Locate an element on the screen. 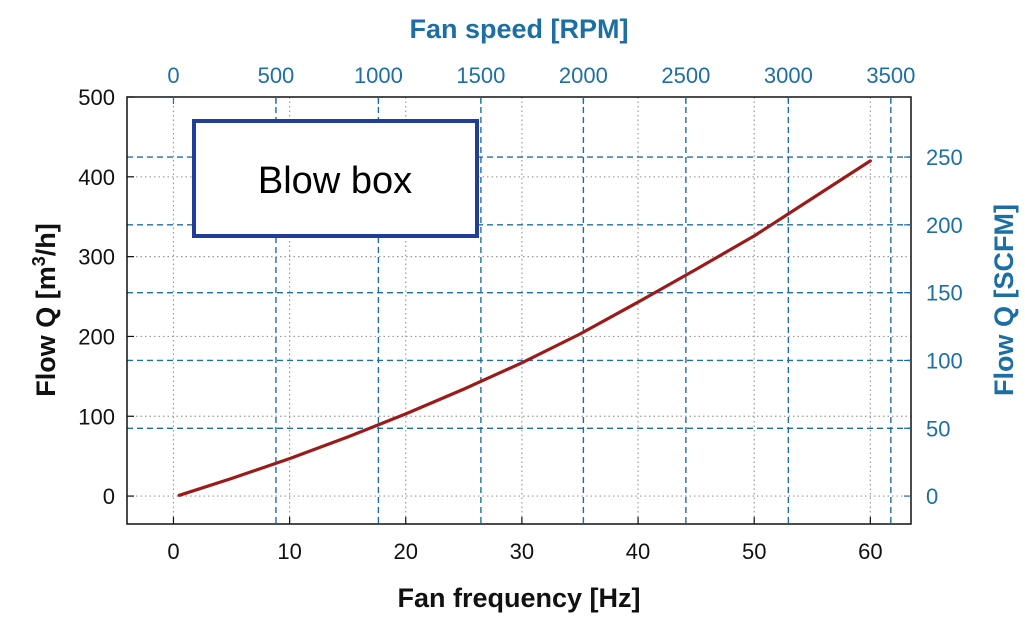 The width and height of the screenshot is (1025, 618). tick-label-x-top: 3000 is located at coordinates (788, 75).